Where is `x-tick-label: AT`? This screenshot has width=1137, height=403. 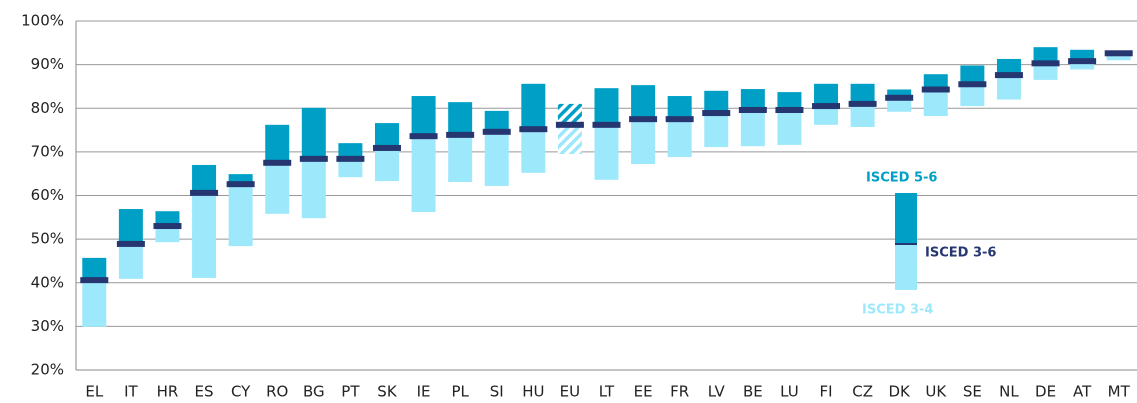 x-tick-label: AT is located at coordinates (1082, 392).